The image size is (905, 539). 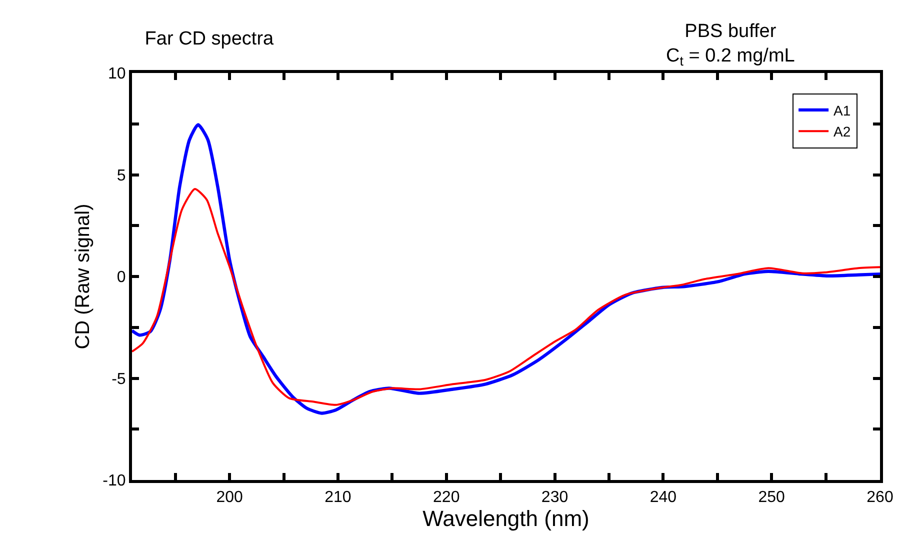 I want to click on y-axis-title: CD (Raw signal), so click(x=83, y=277).